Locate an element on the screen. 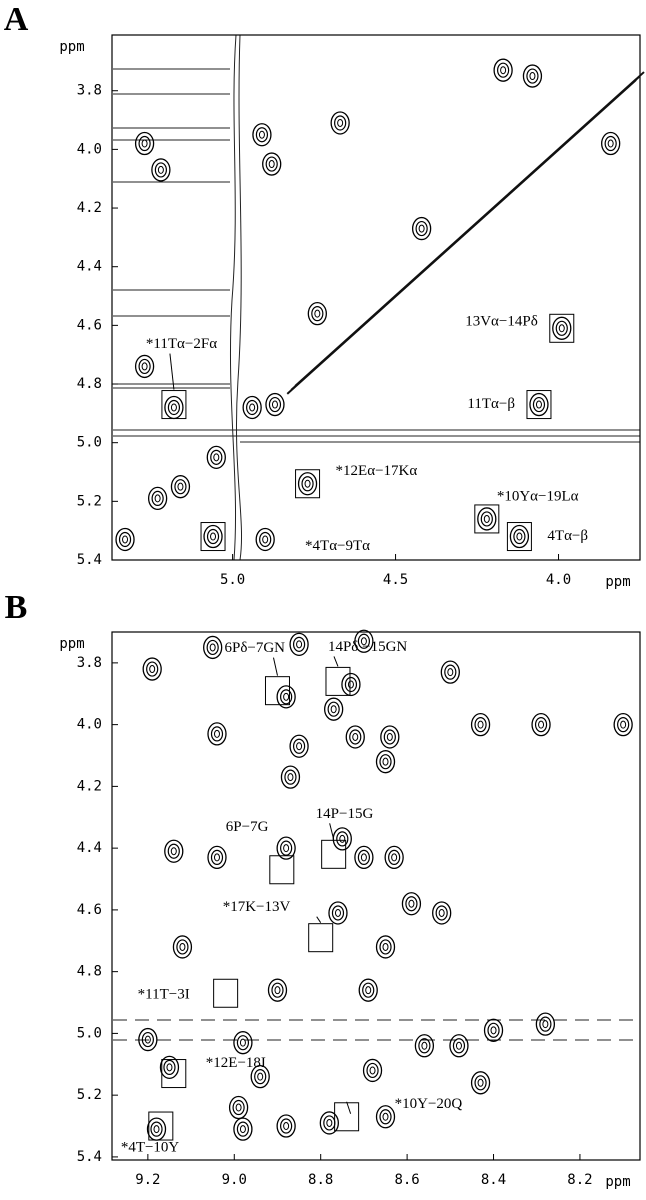 The image size is (646, 1200). x-tick-label: 8.4 is located at coordinates (493, 1180).